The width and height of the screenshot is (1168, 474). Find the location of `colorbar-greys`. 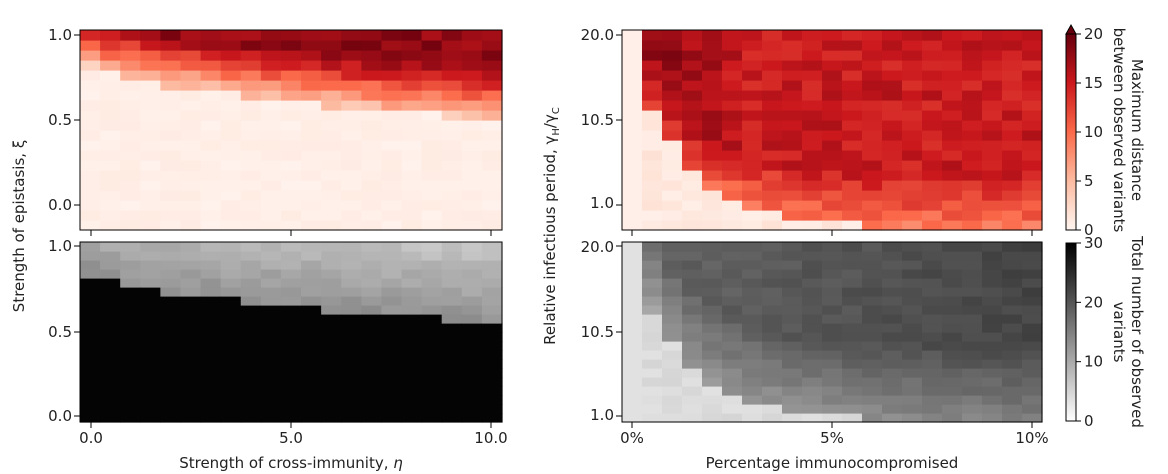

colorbar-greys is located at coordinates (1071, 332).